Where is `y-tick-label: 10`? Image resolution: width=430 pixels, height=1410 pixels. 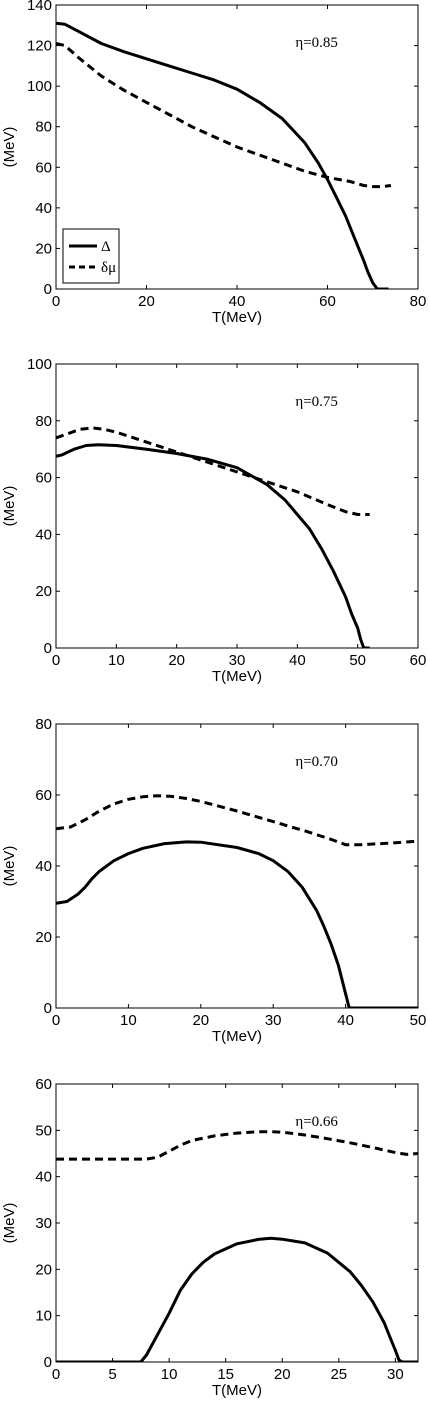 y-tick-label: 10 is located at coordinates (43, 1316).